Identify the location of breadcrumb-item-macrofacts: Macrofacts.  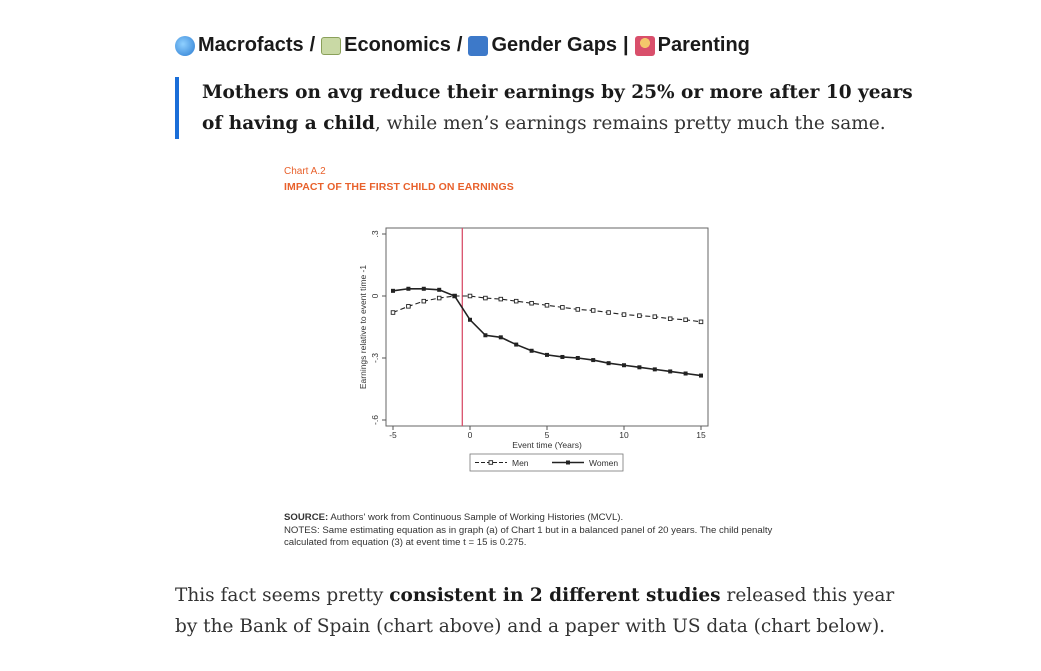
(239, 45).